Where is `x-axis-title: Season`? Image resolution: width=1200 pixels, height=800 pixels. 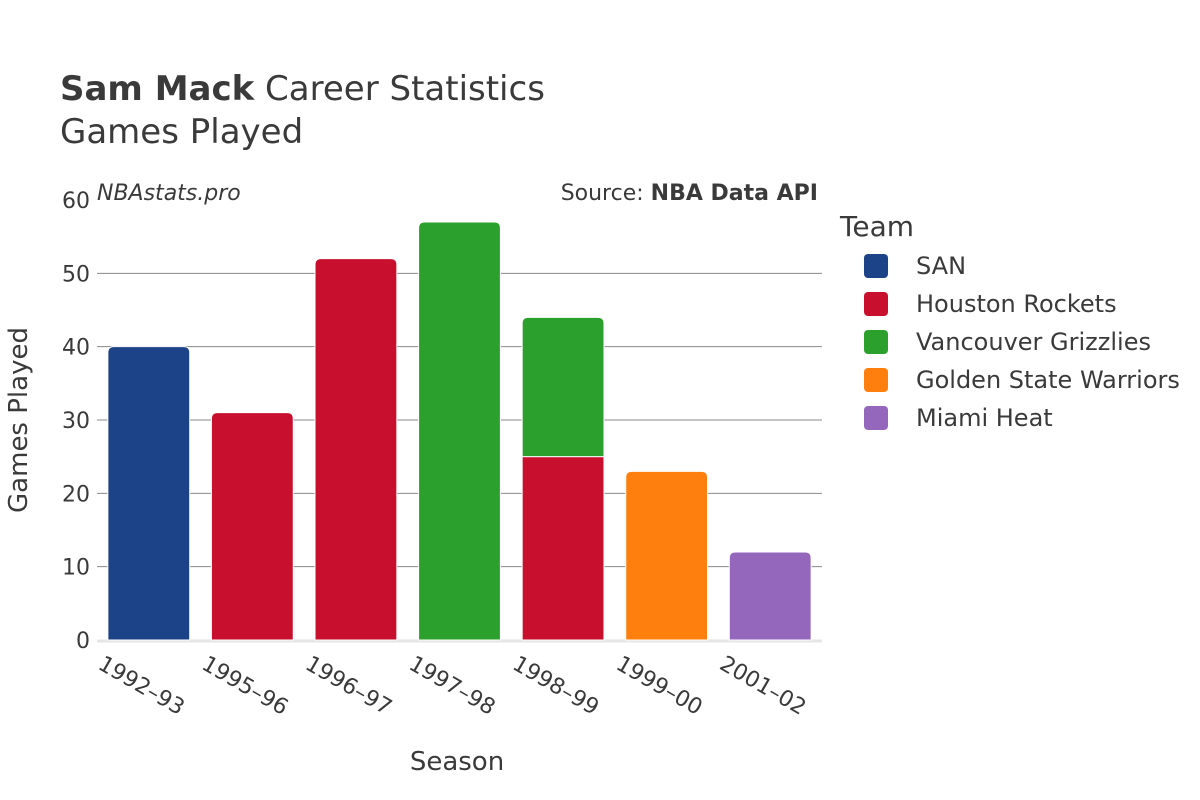
x-axis-title: Season is located at coordinates (457, 762).